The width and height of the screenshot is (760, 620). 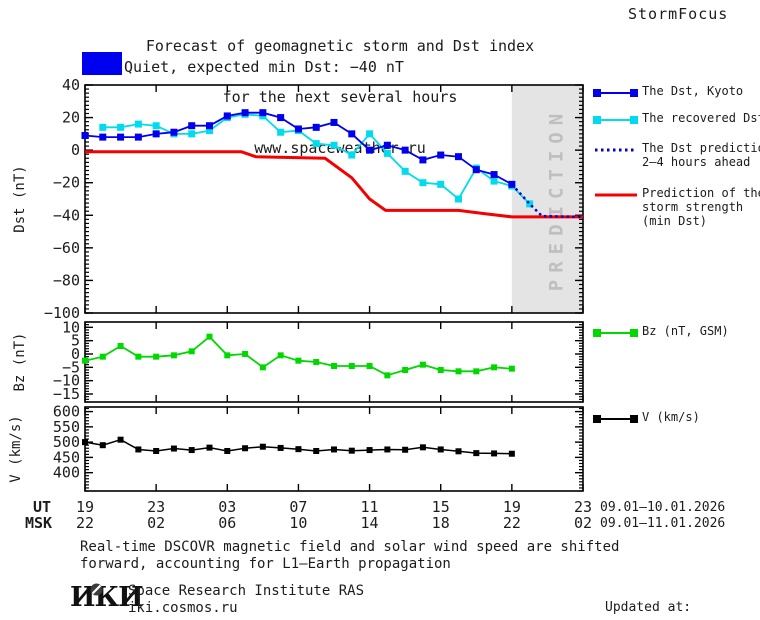 I want to click on ut-date-range: 09.01–10.01.2026, so click(x=663, y=507).